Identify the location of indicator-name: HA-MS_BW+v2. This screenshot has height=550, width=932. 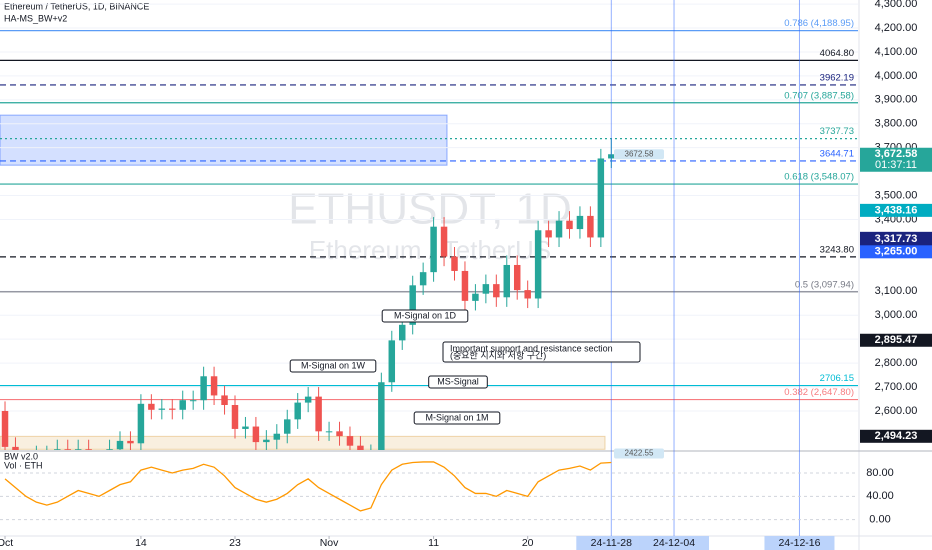
(35, 18).